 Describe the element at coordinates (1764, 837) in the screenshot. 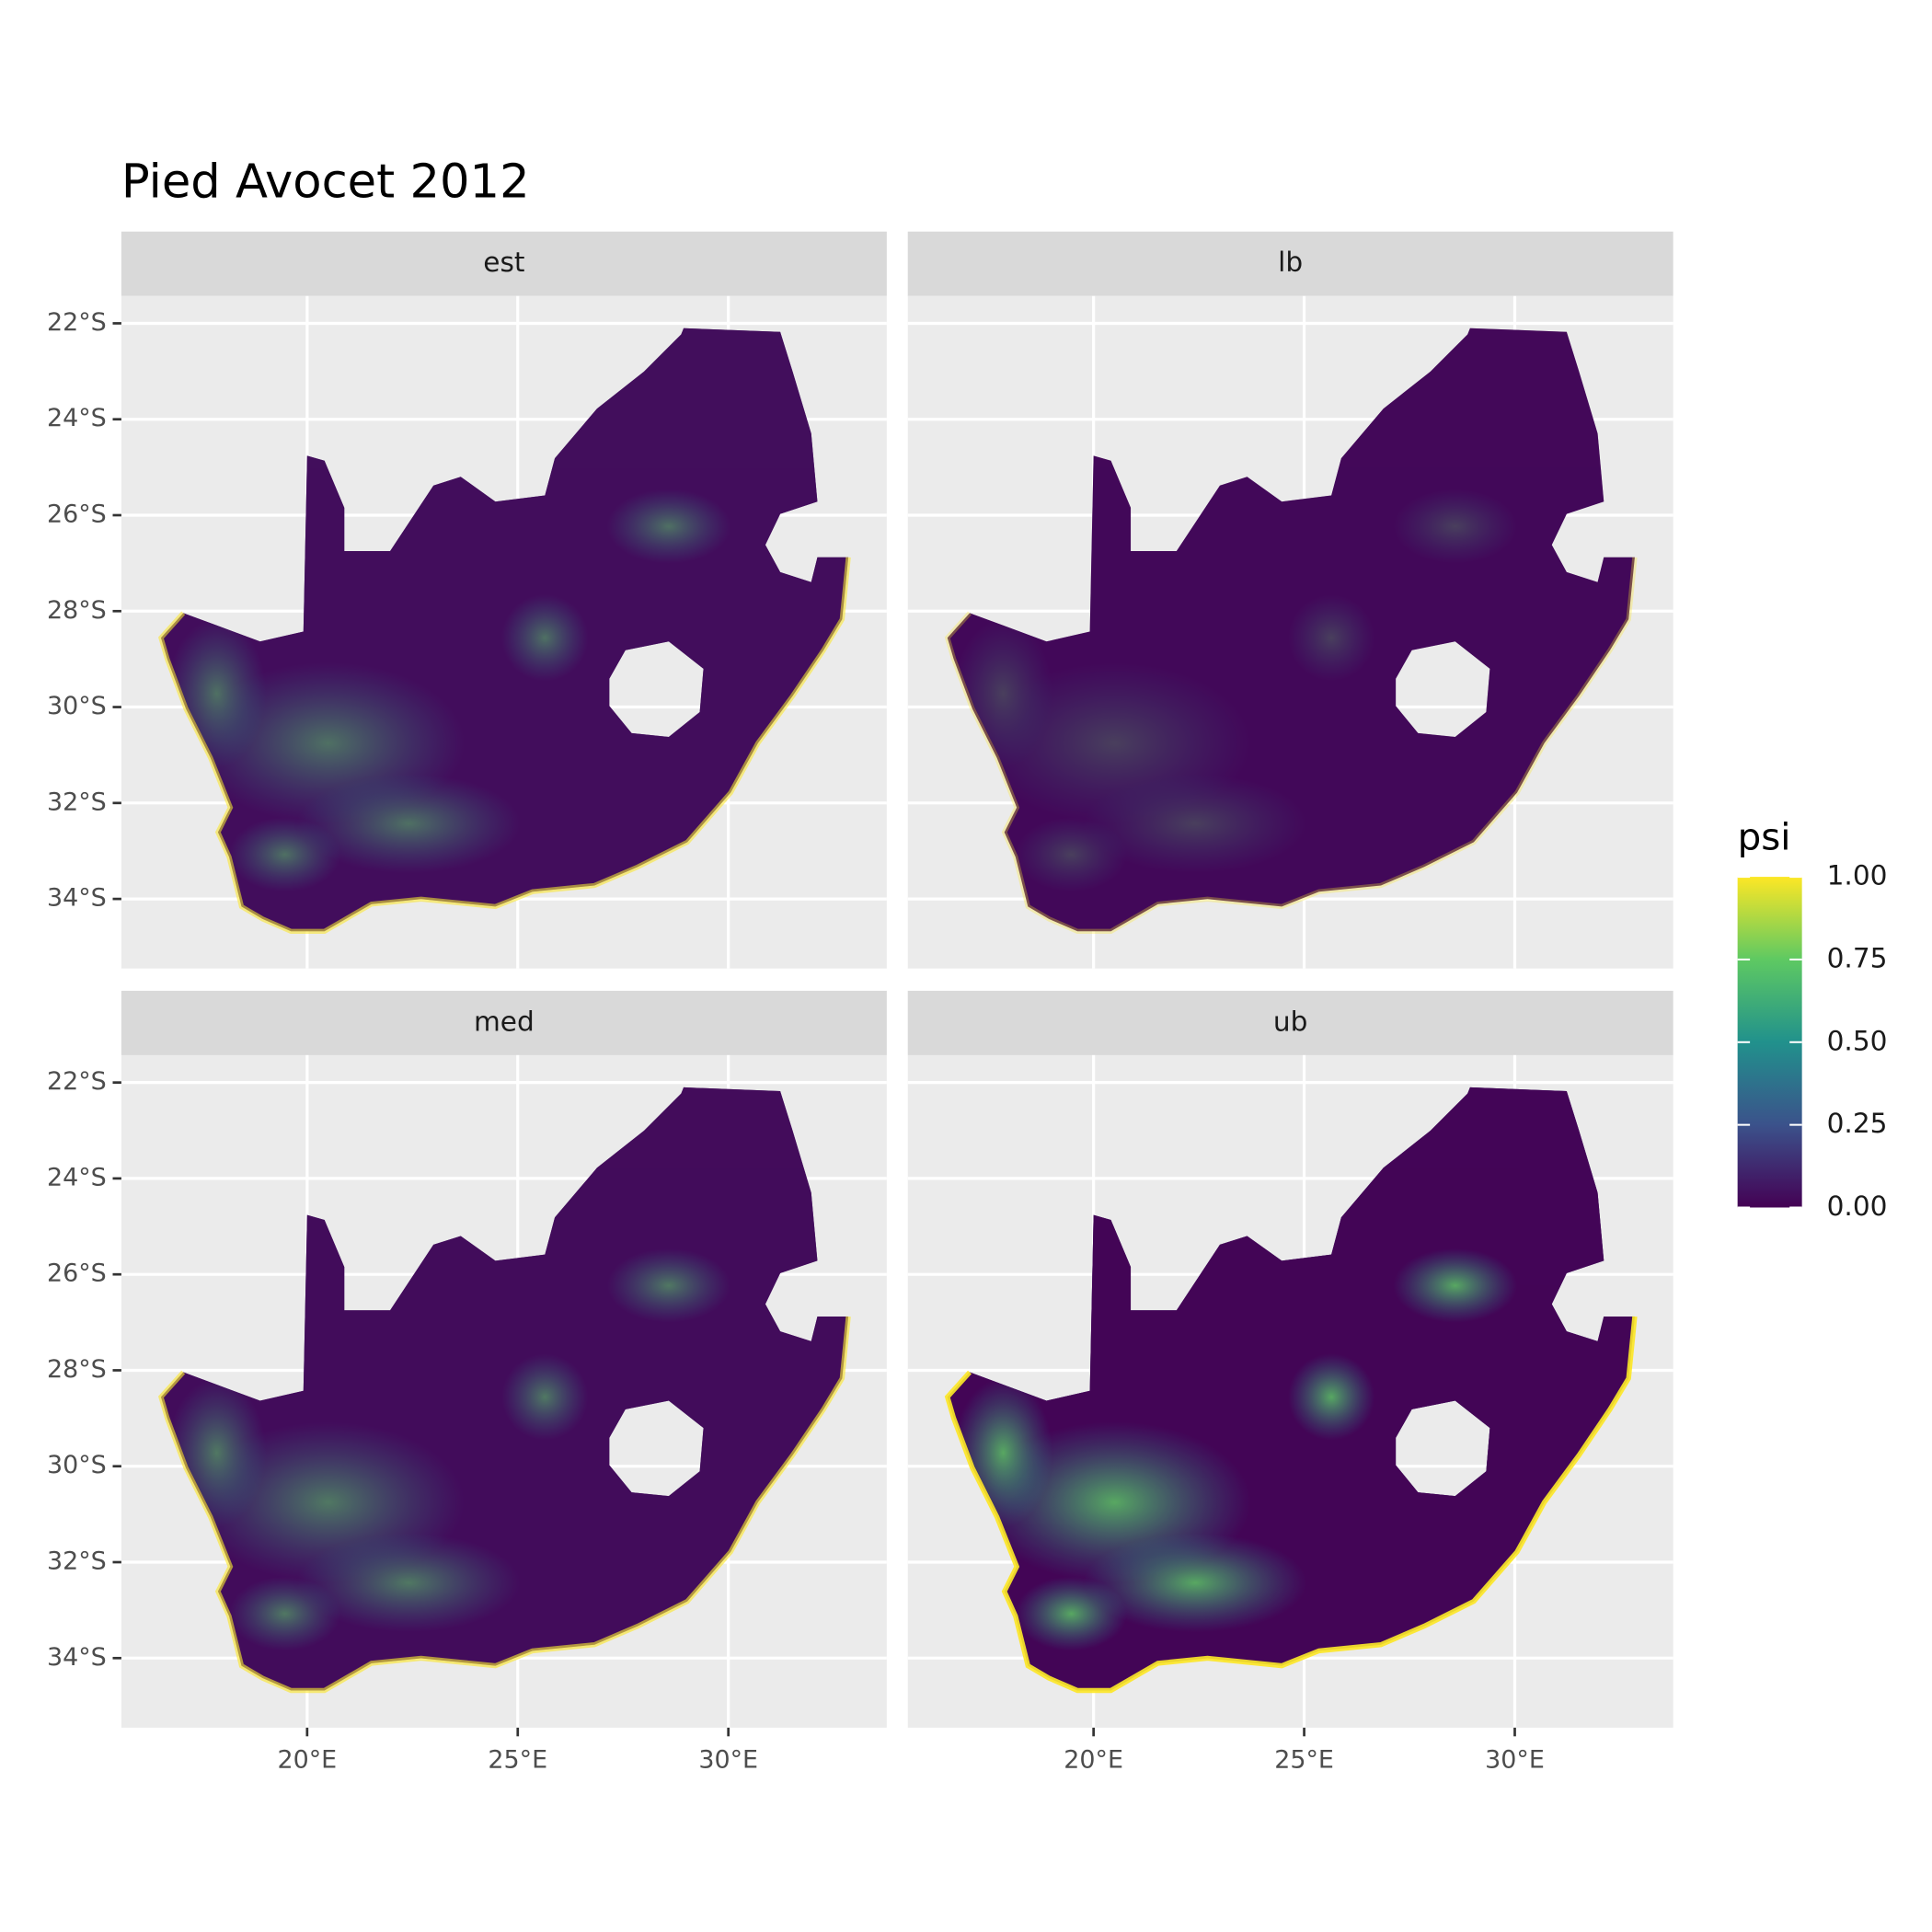

I see `legend-title: psi` at that location.